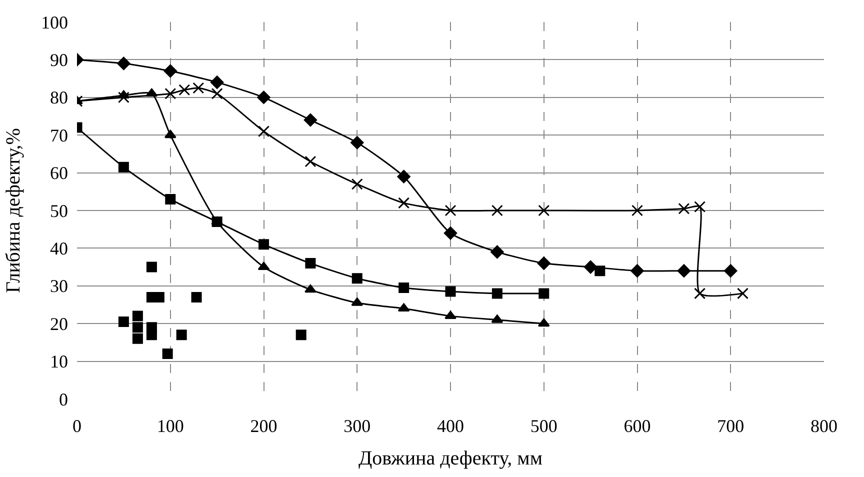 The height and width of the screenshot is (477, 864). What do you see at coordinates (59, 210) in the screenshot?
I see `y-tick-label: 50` at bounding box center [59, 210].